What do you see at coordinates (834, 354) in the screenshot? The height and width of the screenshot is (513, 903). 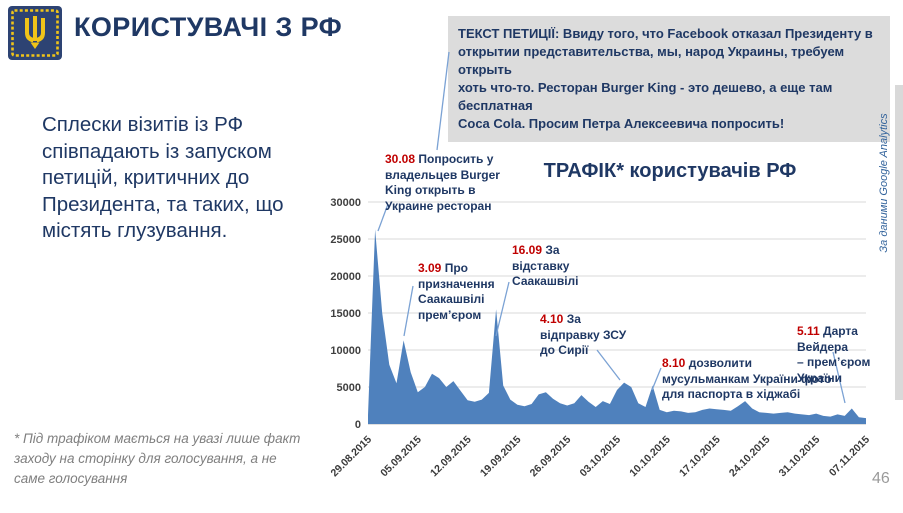 I see `chart-annotation-5.11: 5.11 Дарта Вейдера – прем’єром України` at bounding box center [834, 354].